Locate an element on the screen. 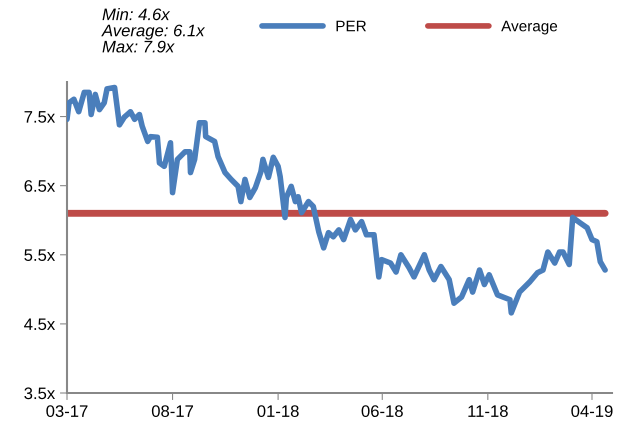 This screenshot has height=430, width=621. y-tick-label: 3.5x is located at coordinates (40, 393).